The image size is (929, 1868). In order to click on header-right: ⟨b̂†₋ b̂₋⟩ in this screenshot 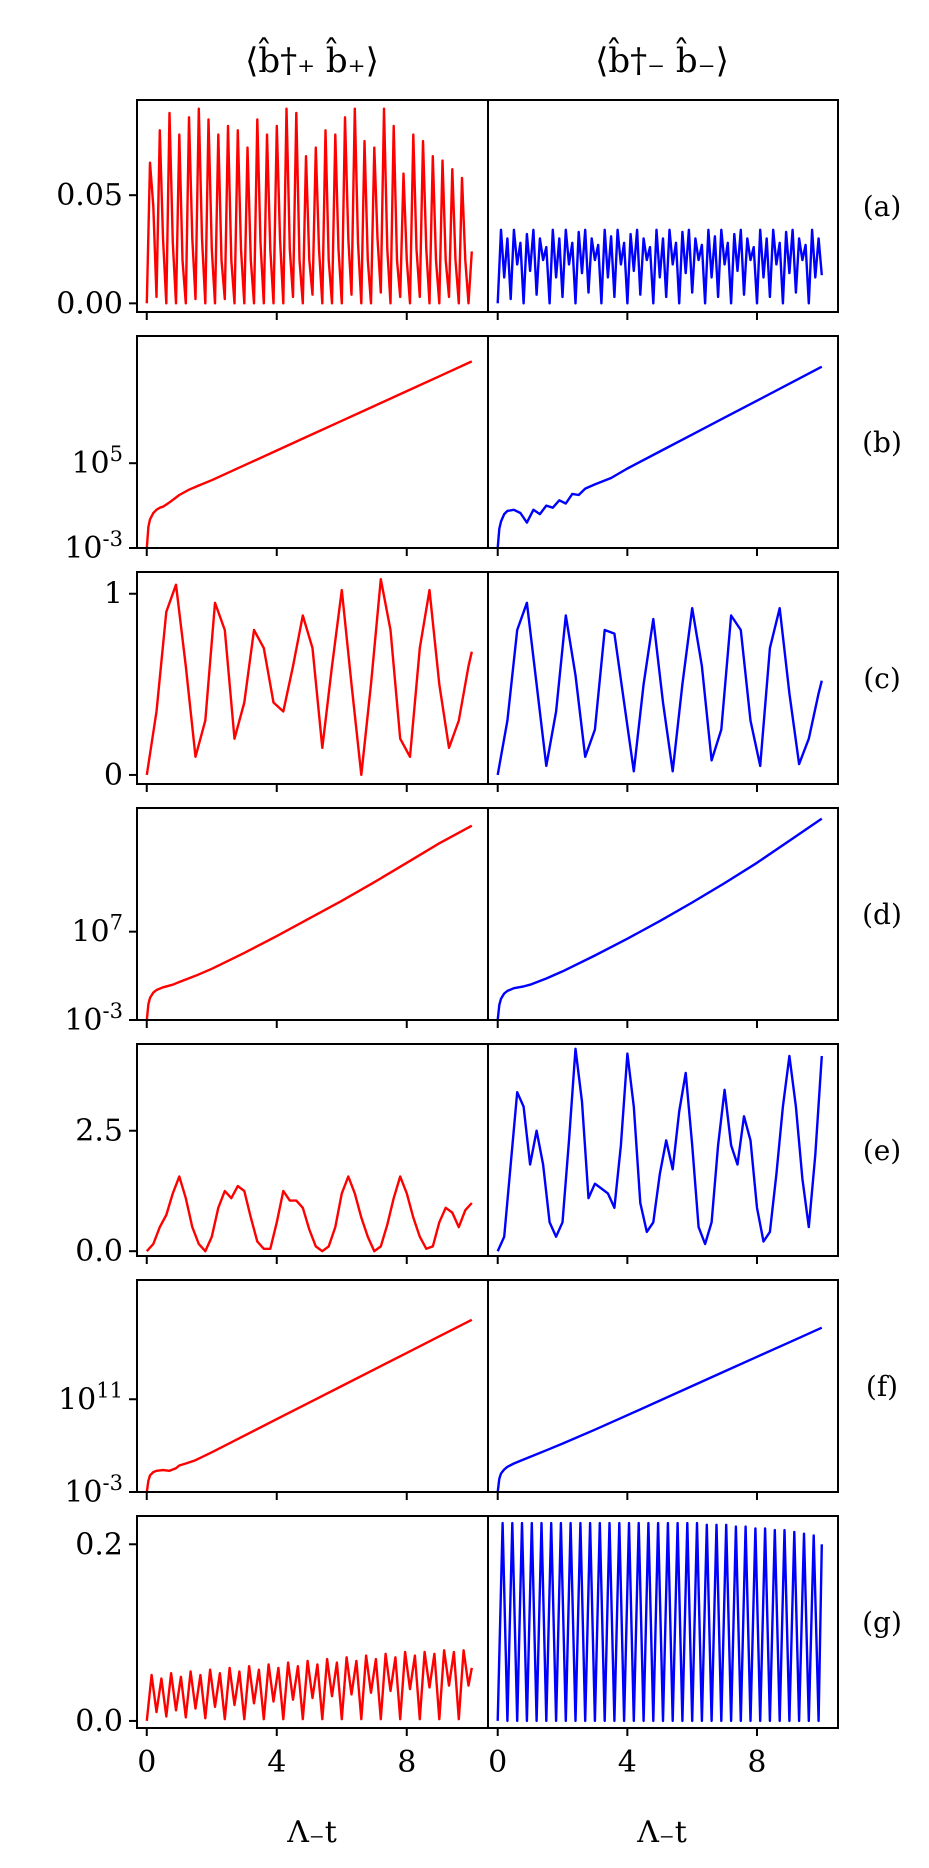, I will do `click(662, 59)`.